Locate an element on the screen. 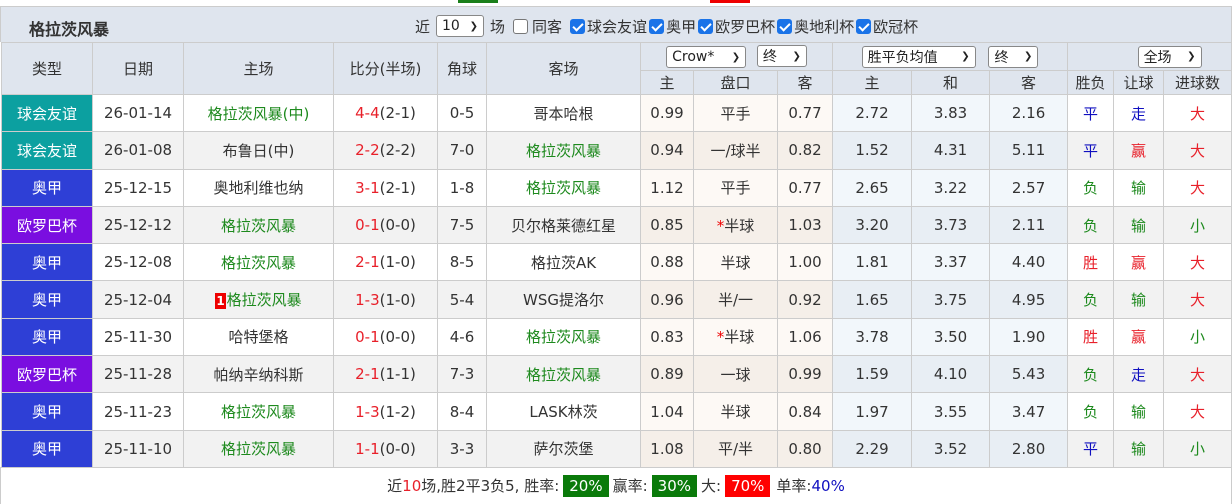 The width and height of the screenshot is (1232, 504). away-team: 哥本哈根 is located at coordinates (563, 113).